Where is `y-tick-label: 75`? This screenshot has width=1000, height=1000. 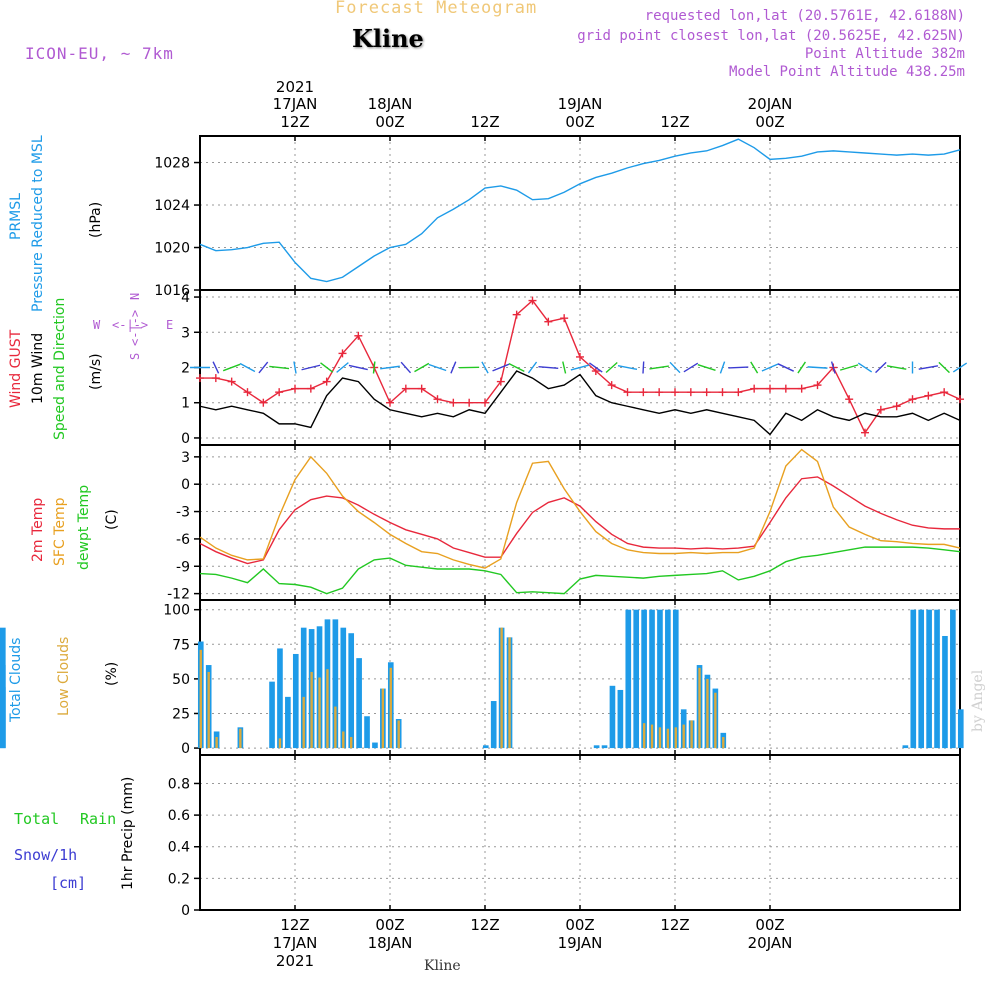
y-tick-label: 75 is located at coordinates (181, 645).